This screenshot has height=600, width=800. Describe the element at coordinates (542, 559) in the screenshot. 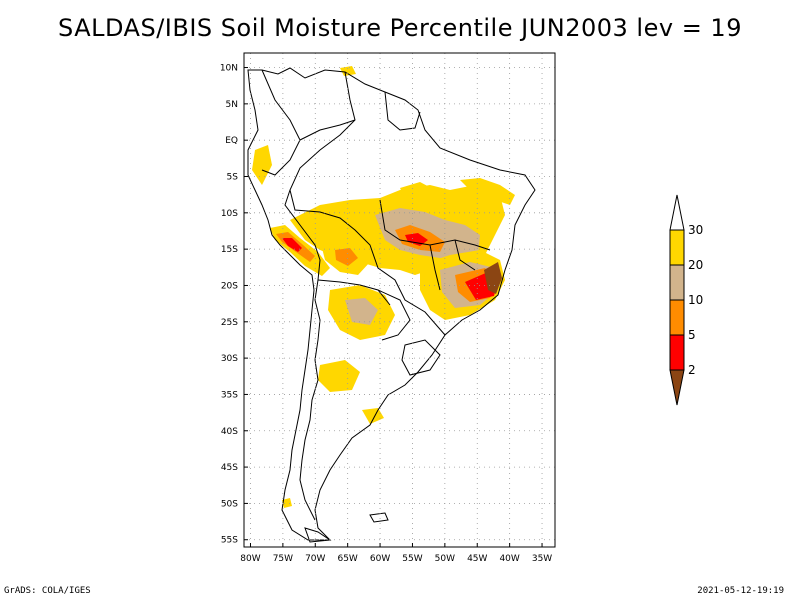

I see `lon-label: 35W` at that location.